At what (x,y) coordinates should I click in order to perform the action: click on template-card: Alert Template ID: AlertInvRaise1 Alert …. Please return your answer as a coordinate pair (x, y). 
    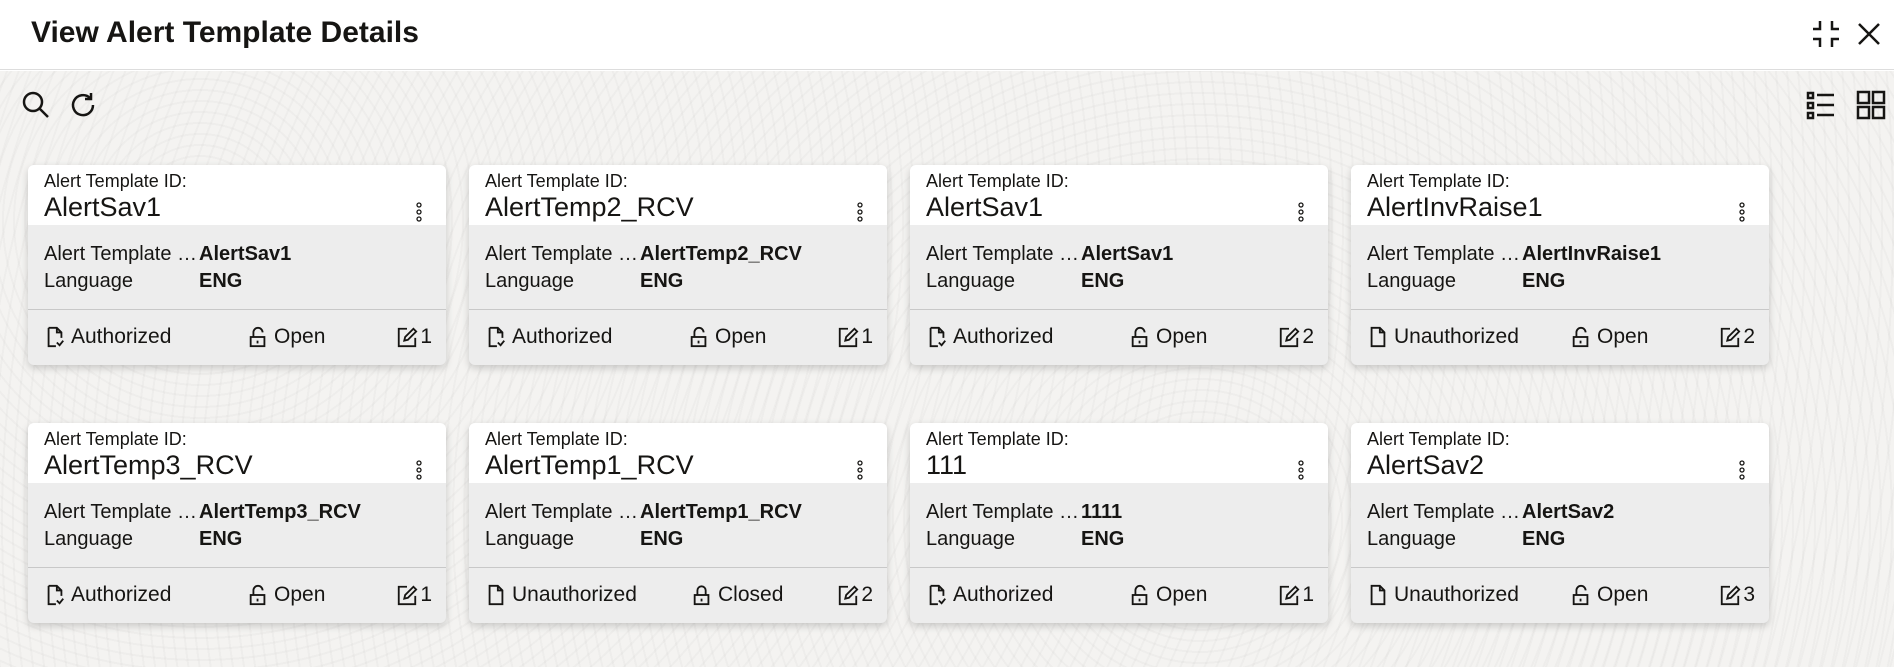
    Looking at the image, I should click on (1560, 265).